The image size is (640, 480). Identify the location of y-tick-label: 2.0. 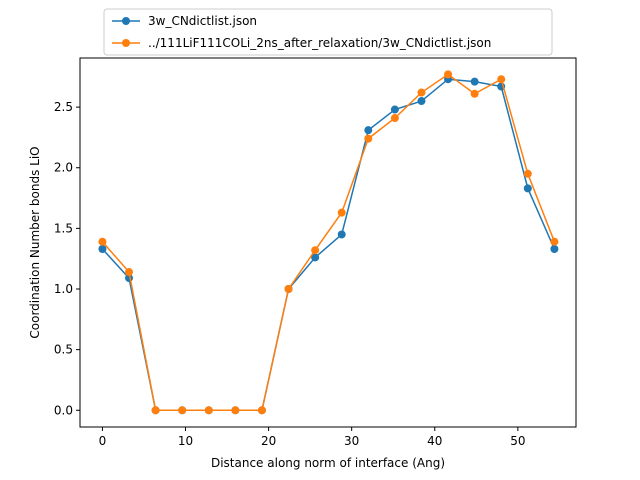
(63, 168).